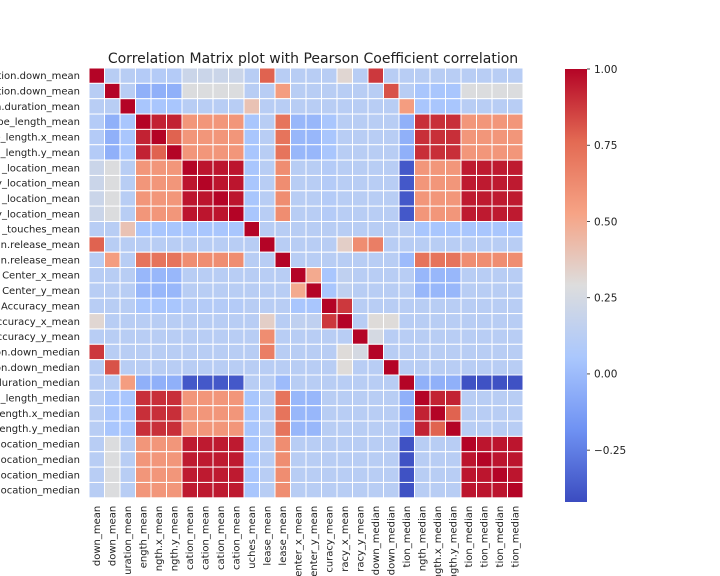  Describe the element at coordinates (299, 541) in the screenshot. I see `column-label: enter_x_mean` at that location.